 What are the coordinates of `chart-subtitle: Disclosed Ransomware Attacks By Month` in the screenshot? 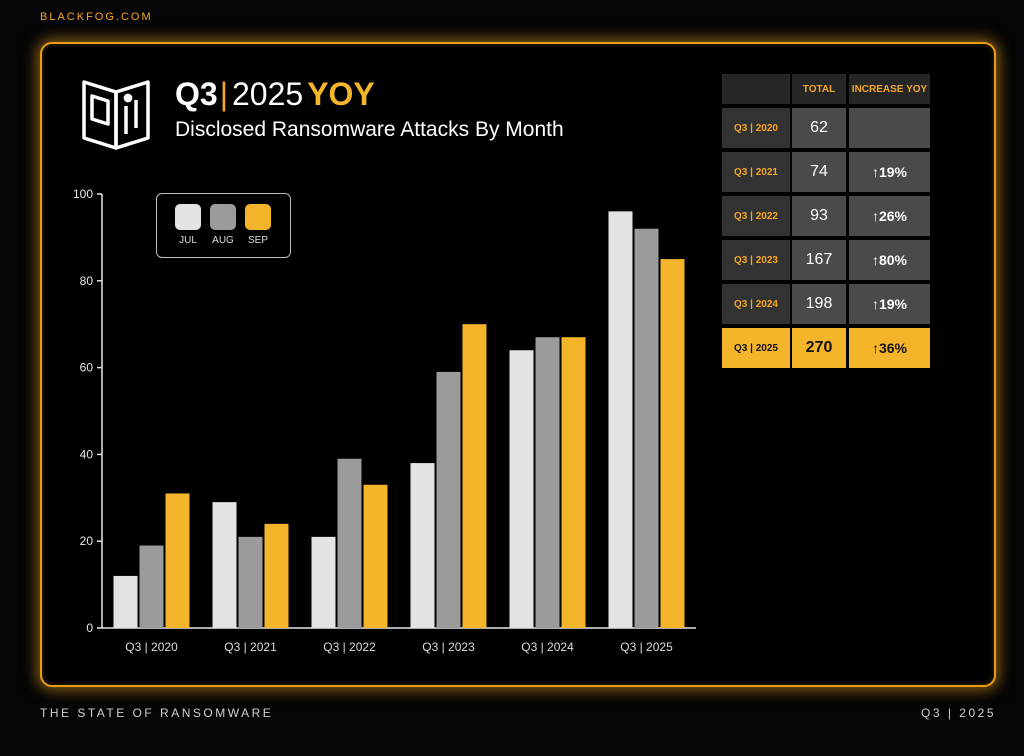 It's located at (369, 129).